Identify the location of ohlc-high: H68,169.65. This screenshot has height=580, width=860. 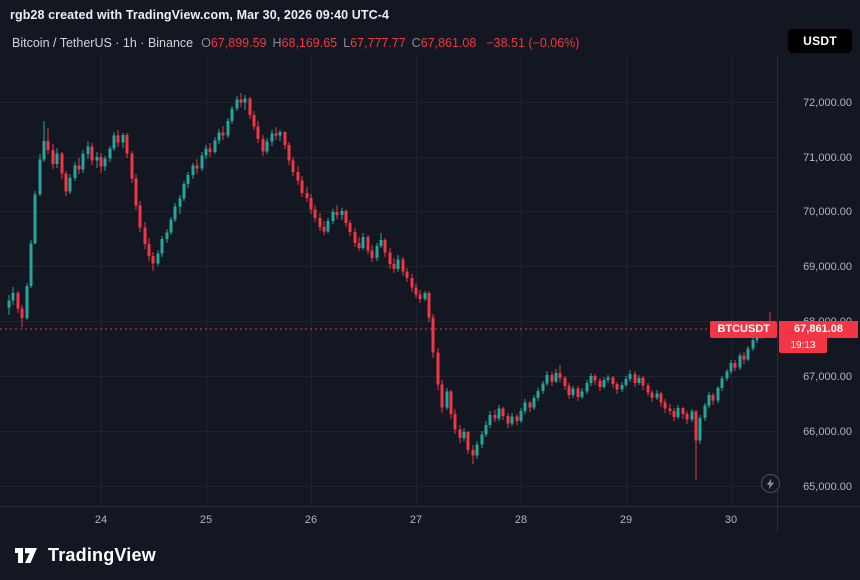
(305, 43).